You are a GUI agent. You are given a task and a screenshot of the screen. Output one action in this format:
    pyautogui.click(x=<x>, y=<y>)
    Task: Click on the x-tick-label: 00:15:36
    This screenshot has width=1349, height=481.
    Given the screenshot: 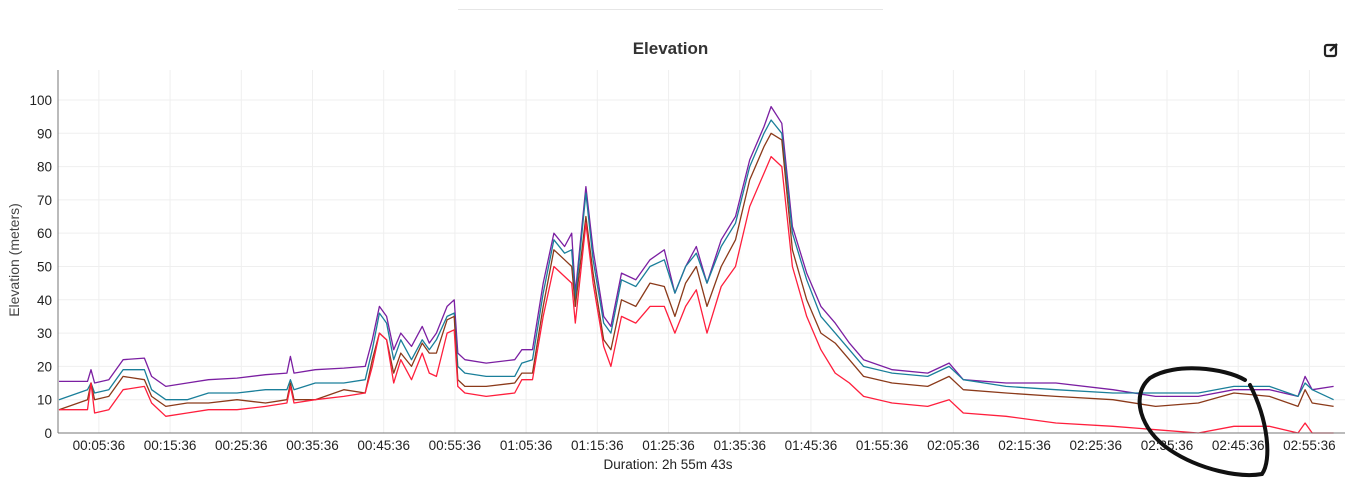 What is the action you would take?
    pyautogui.click(x=170, y=445)
    